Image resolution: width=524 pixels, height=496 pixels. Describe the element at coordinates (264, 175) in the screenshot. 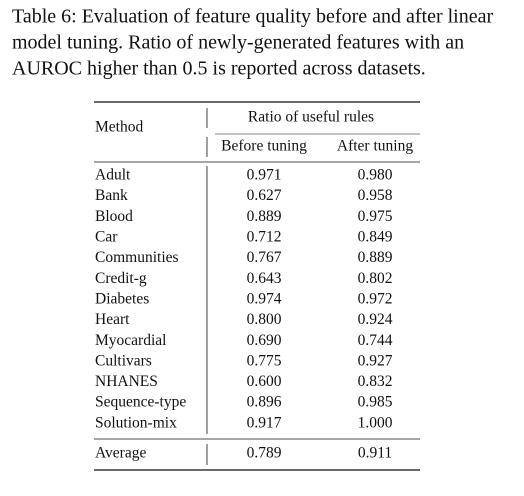

I see `table-cell: 0.971` at that location.